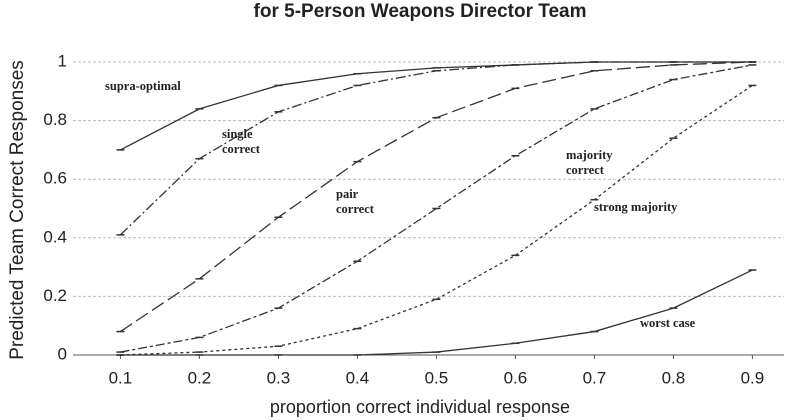 This screenshot has width=785, height=420. Describe the element at coordinates (753, 377) in the screenshot. I see `x-tick-label: 0.9` at that location.